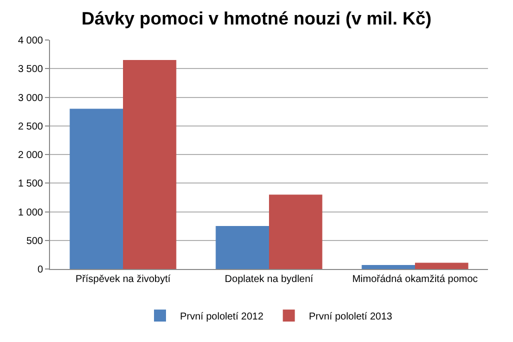 The image size is (513, 342). What do you see at coordinates (40, 270) in the screenshot?
I see `y-tick-label: 0` at bounding box center [40, 270].